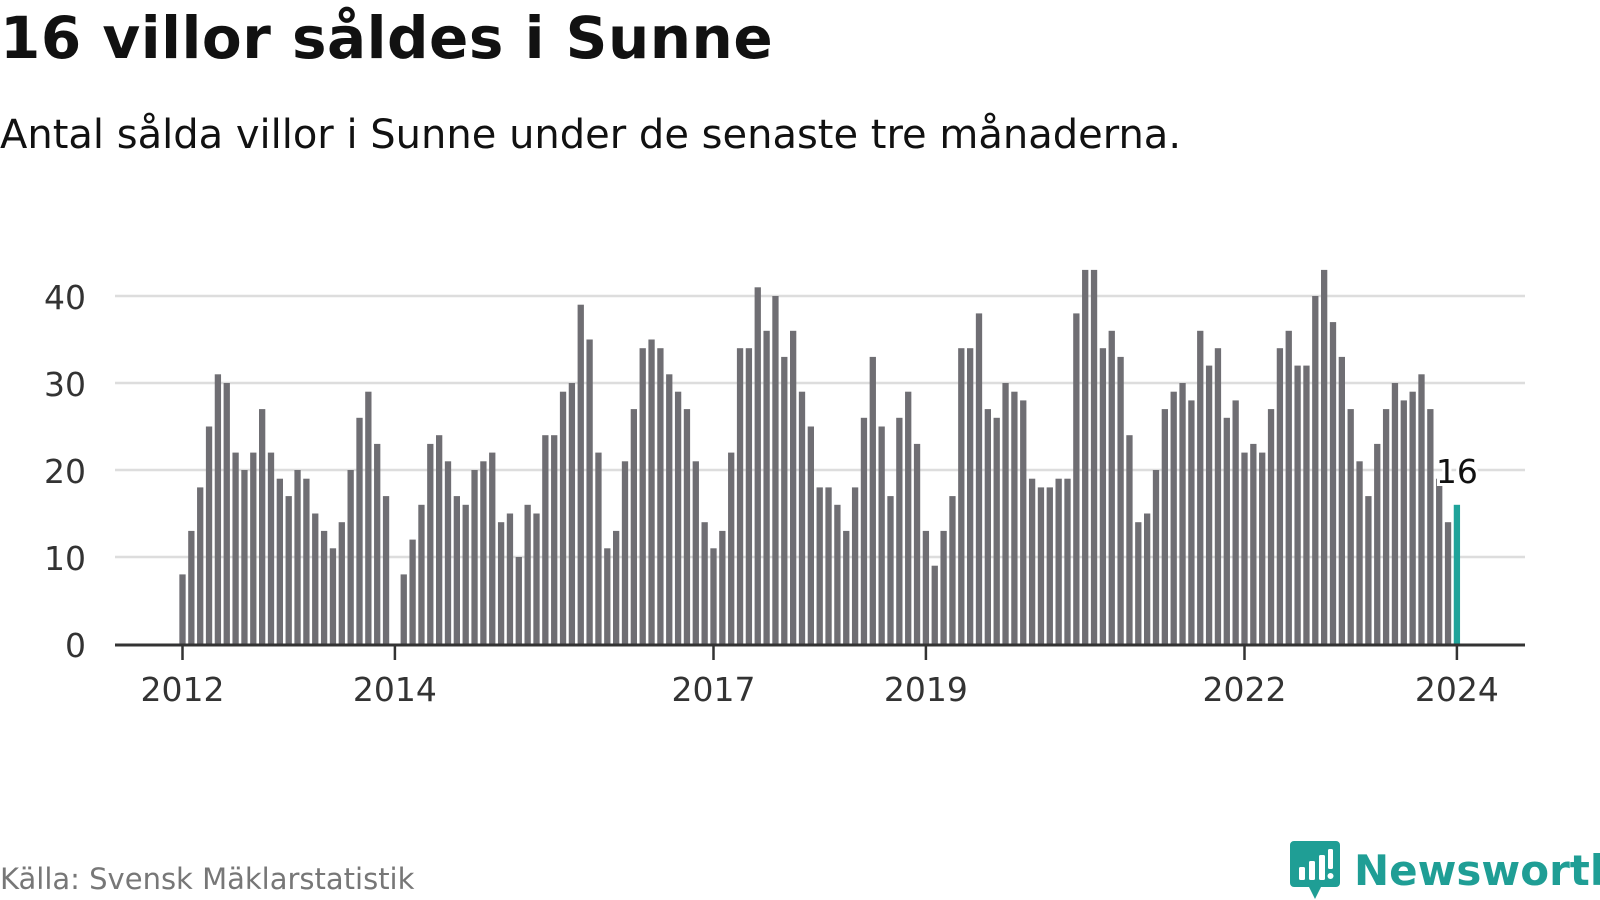 Image resolution: width=1600 pixels, height=900 pixels. What do you see at coordinates (1315, 870) in the screenshot?
I see `newsworthy-logo-icon` at bounding box center [1315, 870].